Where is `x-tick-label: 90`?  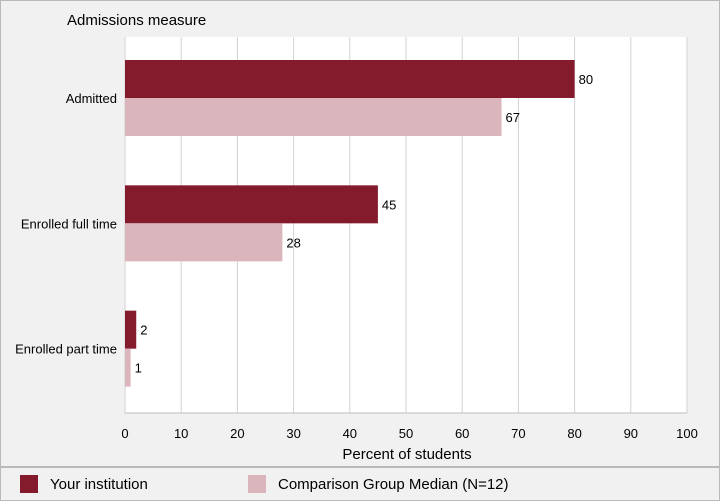 x-tick-label: 90 is located at coordinates (631, 433).